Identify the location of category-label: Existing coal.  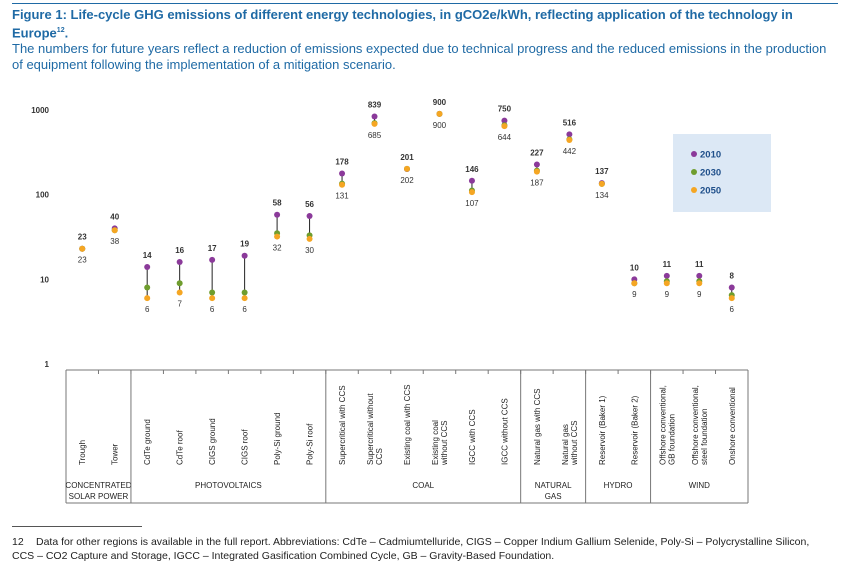
(435, 442).